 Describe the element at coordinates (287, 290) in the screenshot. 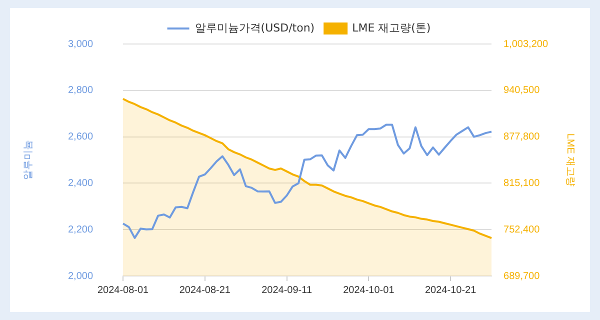

I see `x-tick-label: 2024-09-11` at that location.